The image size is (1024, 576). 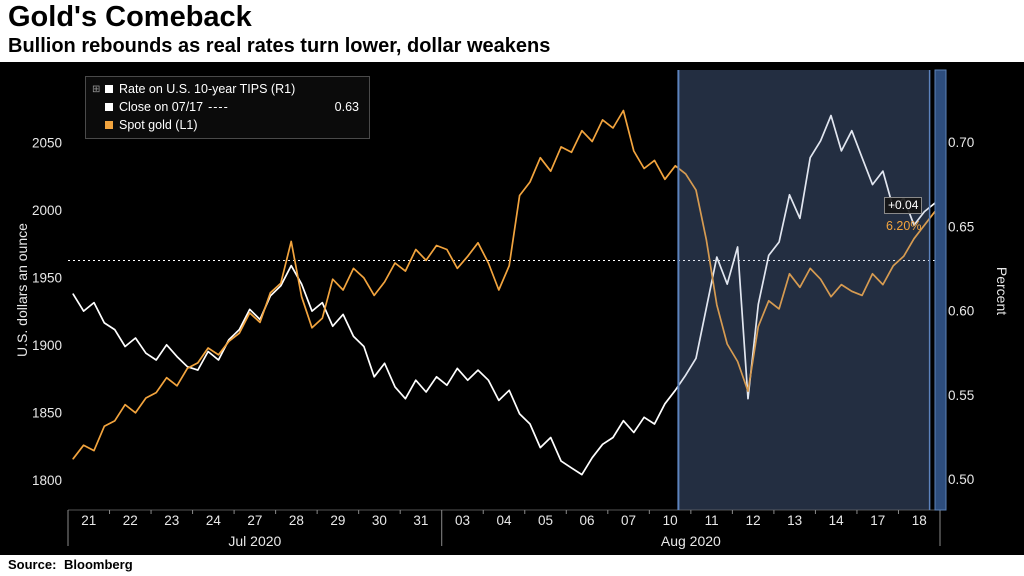 What do you see at coordinates (961, 142) in the screenshot?
I see `right-axis-tick: 0.70` at bounding box center [961, 142].